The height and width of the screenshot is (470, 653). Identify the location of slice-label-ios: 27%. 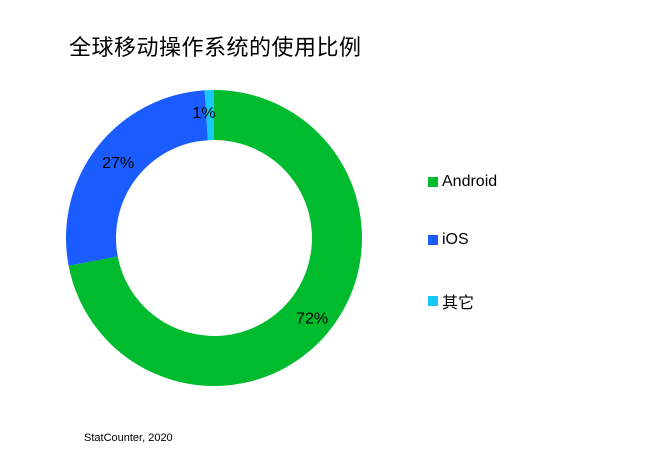
(118, 163).